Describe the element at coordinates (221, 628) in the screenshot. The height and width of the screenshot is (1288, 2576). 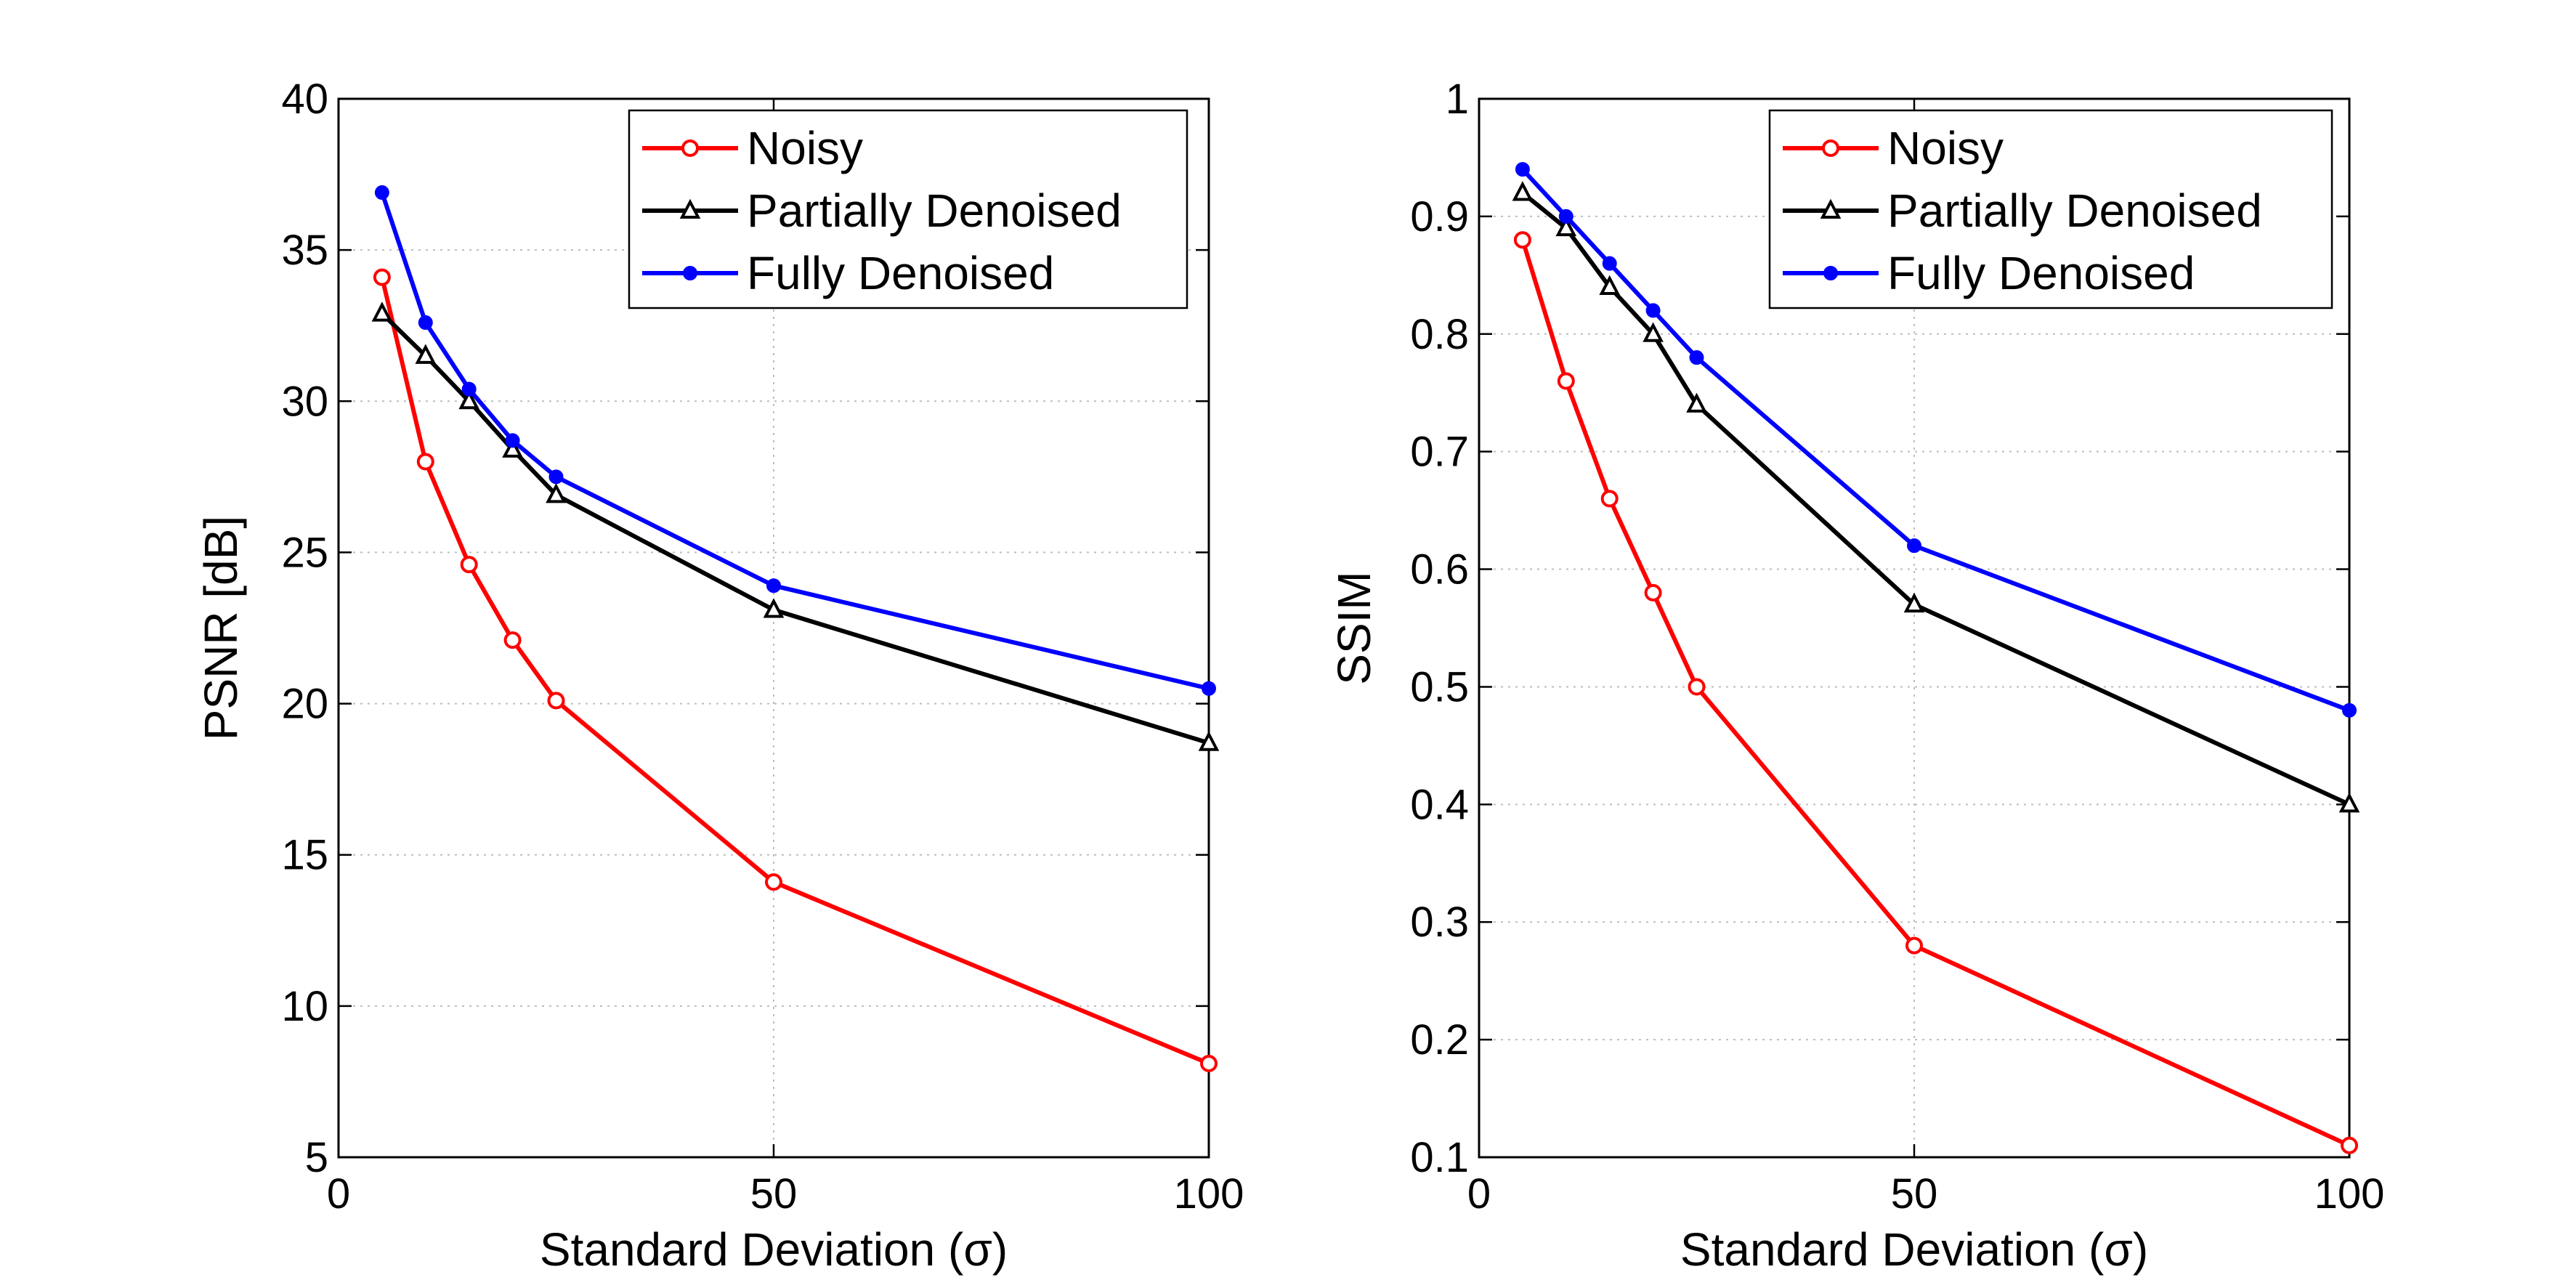
I see `y-axis-label: PSNR [dB]` at that location.